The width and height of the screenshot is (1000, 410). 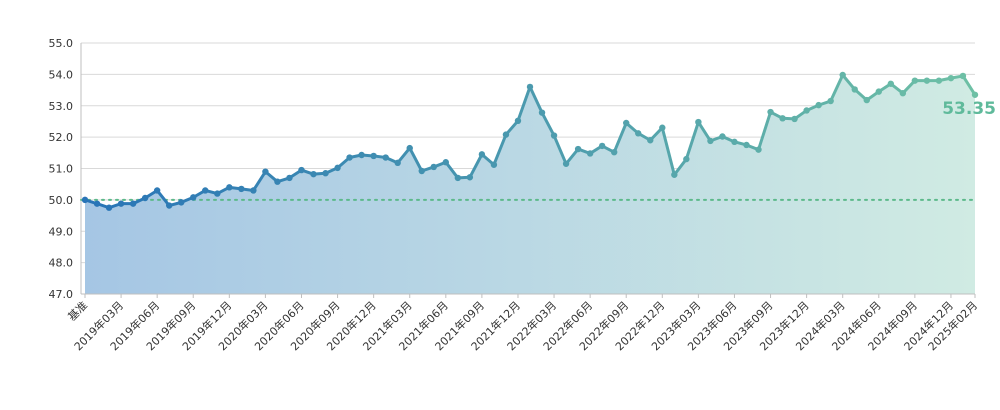 I want to click on y-tick-label: 49.0, so click(x=61, y=231).